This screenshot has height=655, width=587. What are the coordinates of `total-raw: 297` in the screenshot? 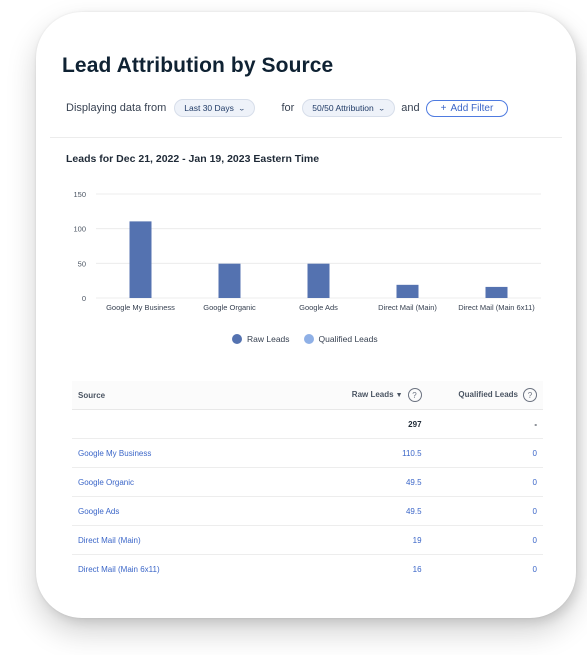 It's located at (375, 424).